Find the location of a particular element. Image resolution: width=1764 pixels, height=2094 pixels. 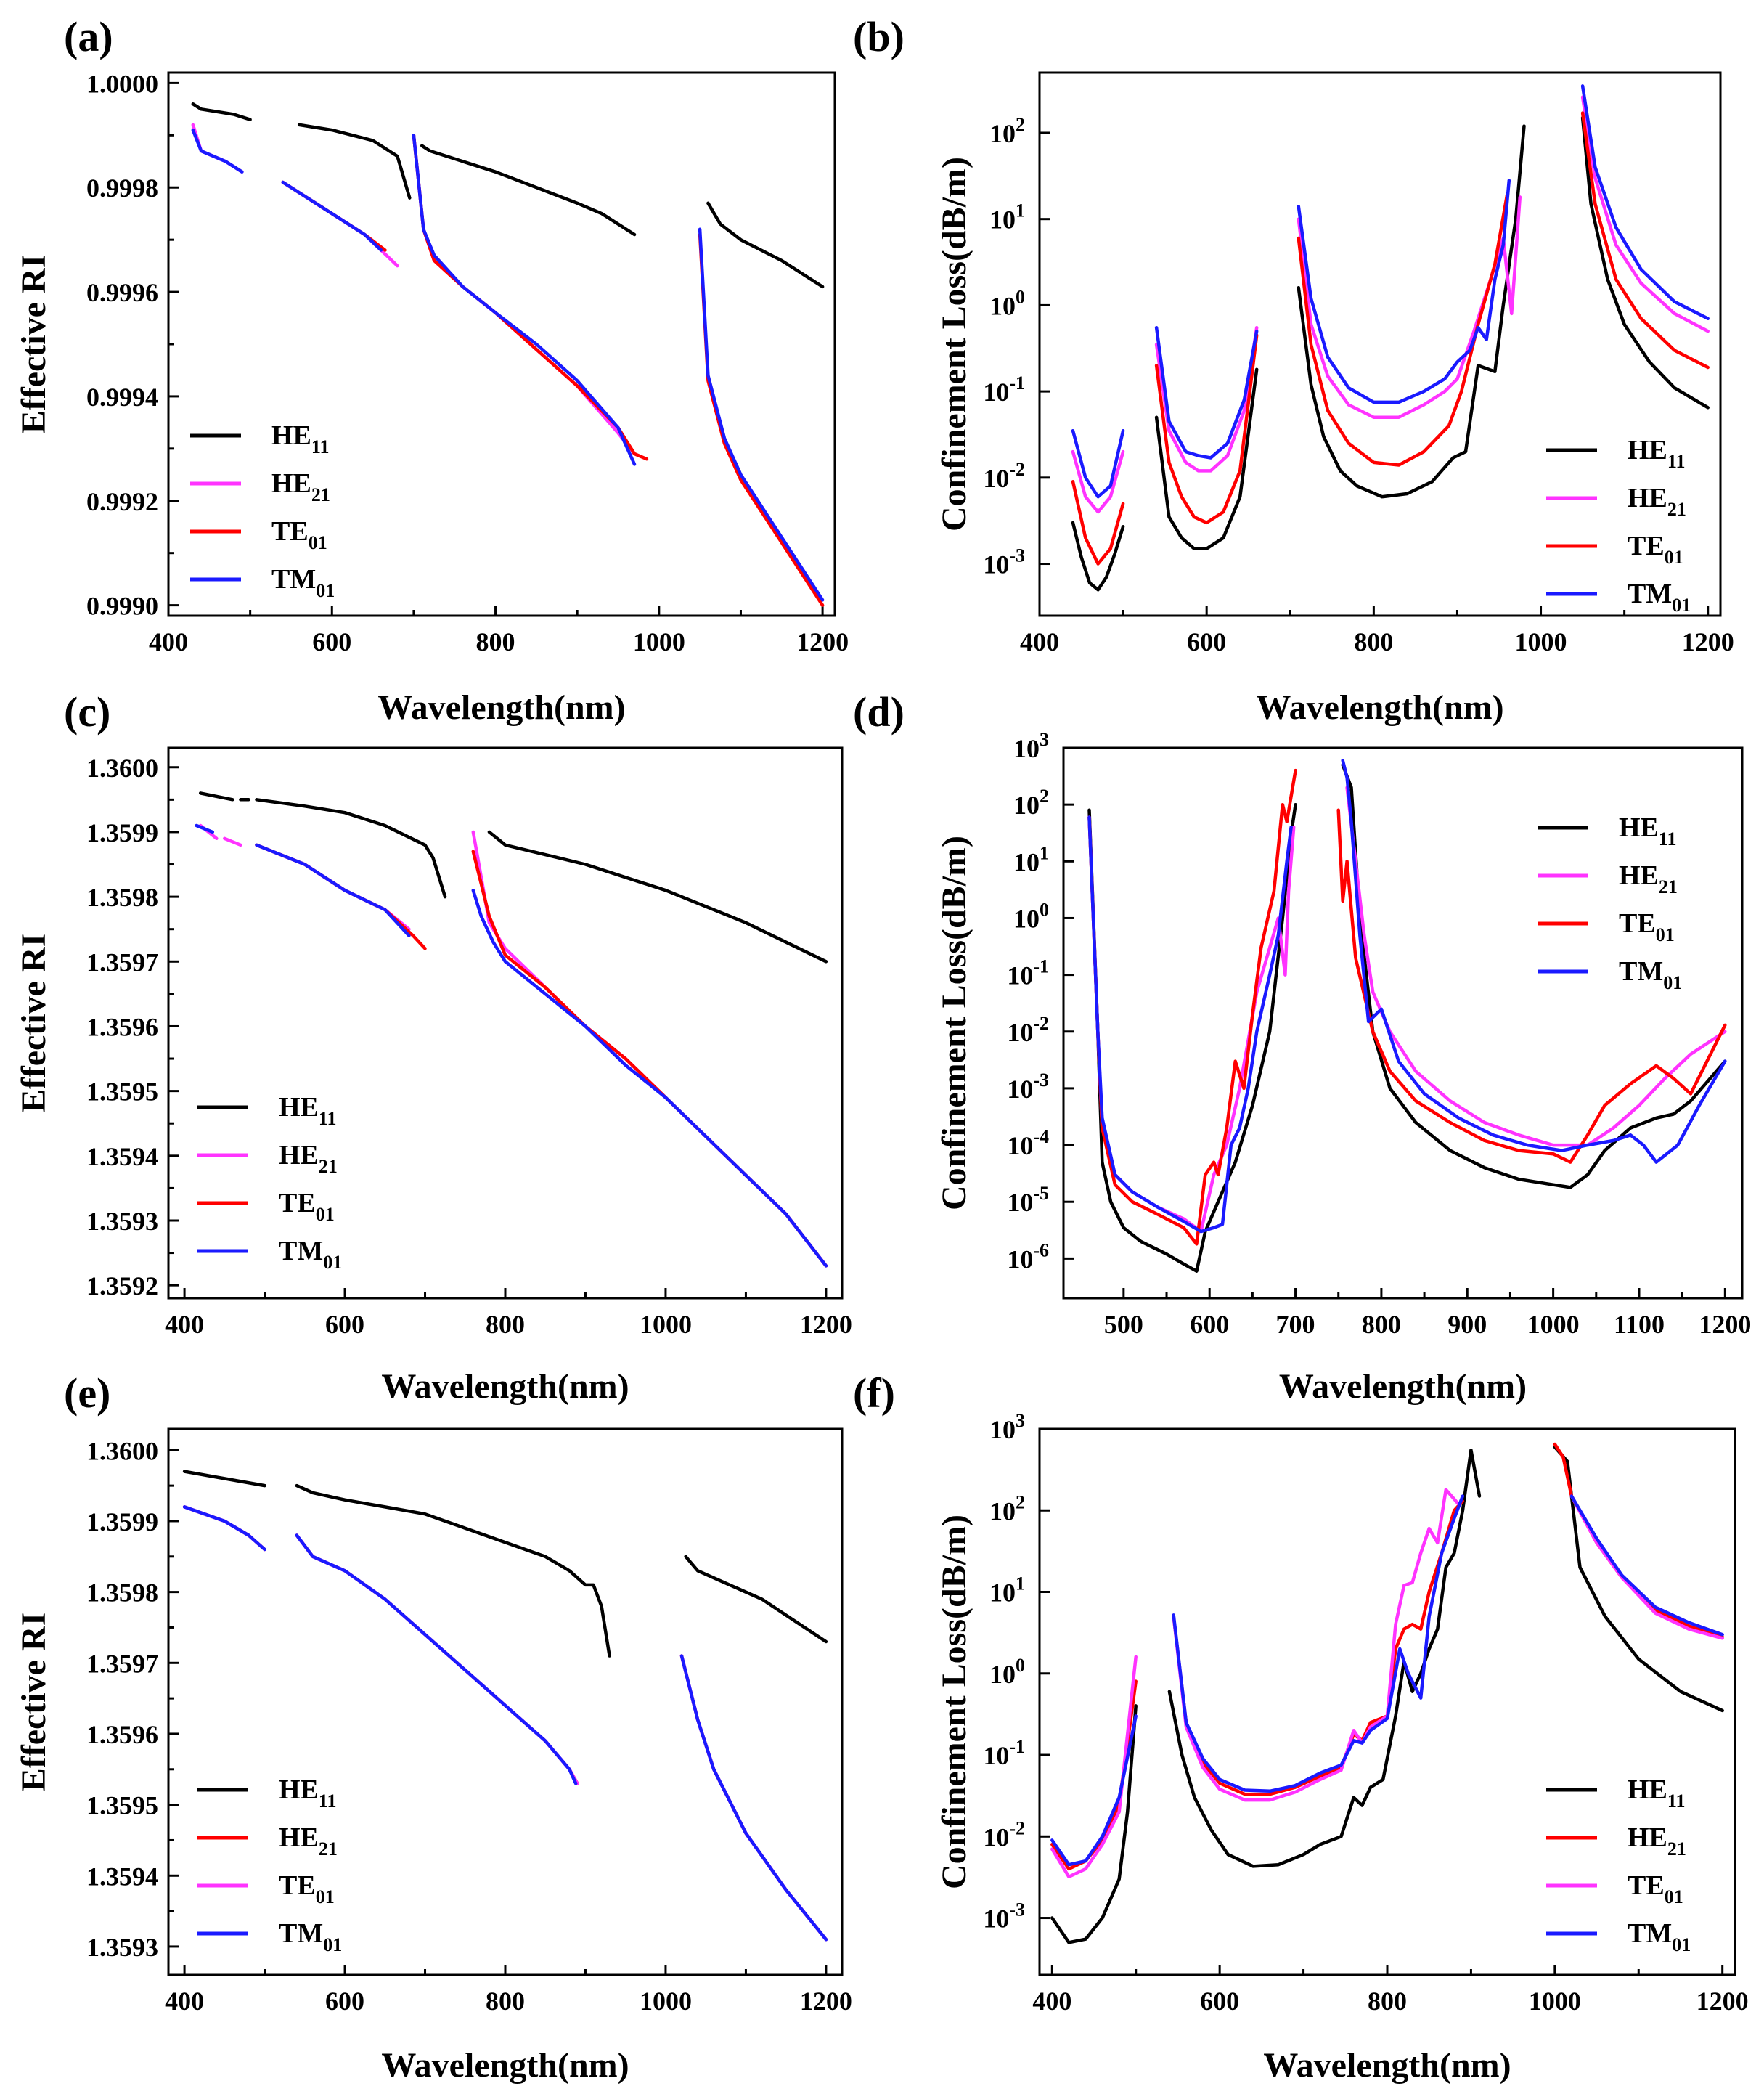

y-tick-label: 0.9996 is located at coordinates (122, 292).